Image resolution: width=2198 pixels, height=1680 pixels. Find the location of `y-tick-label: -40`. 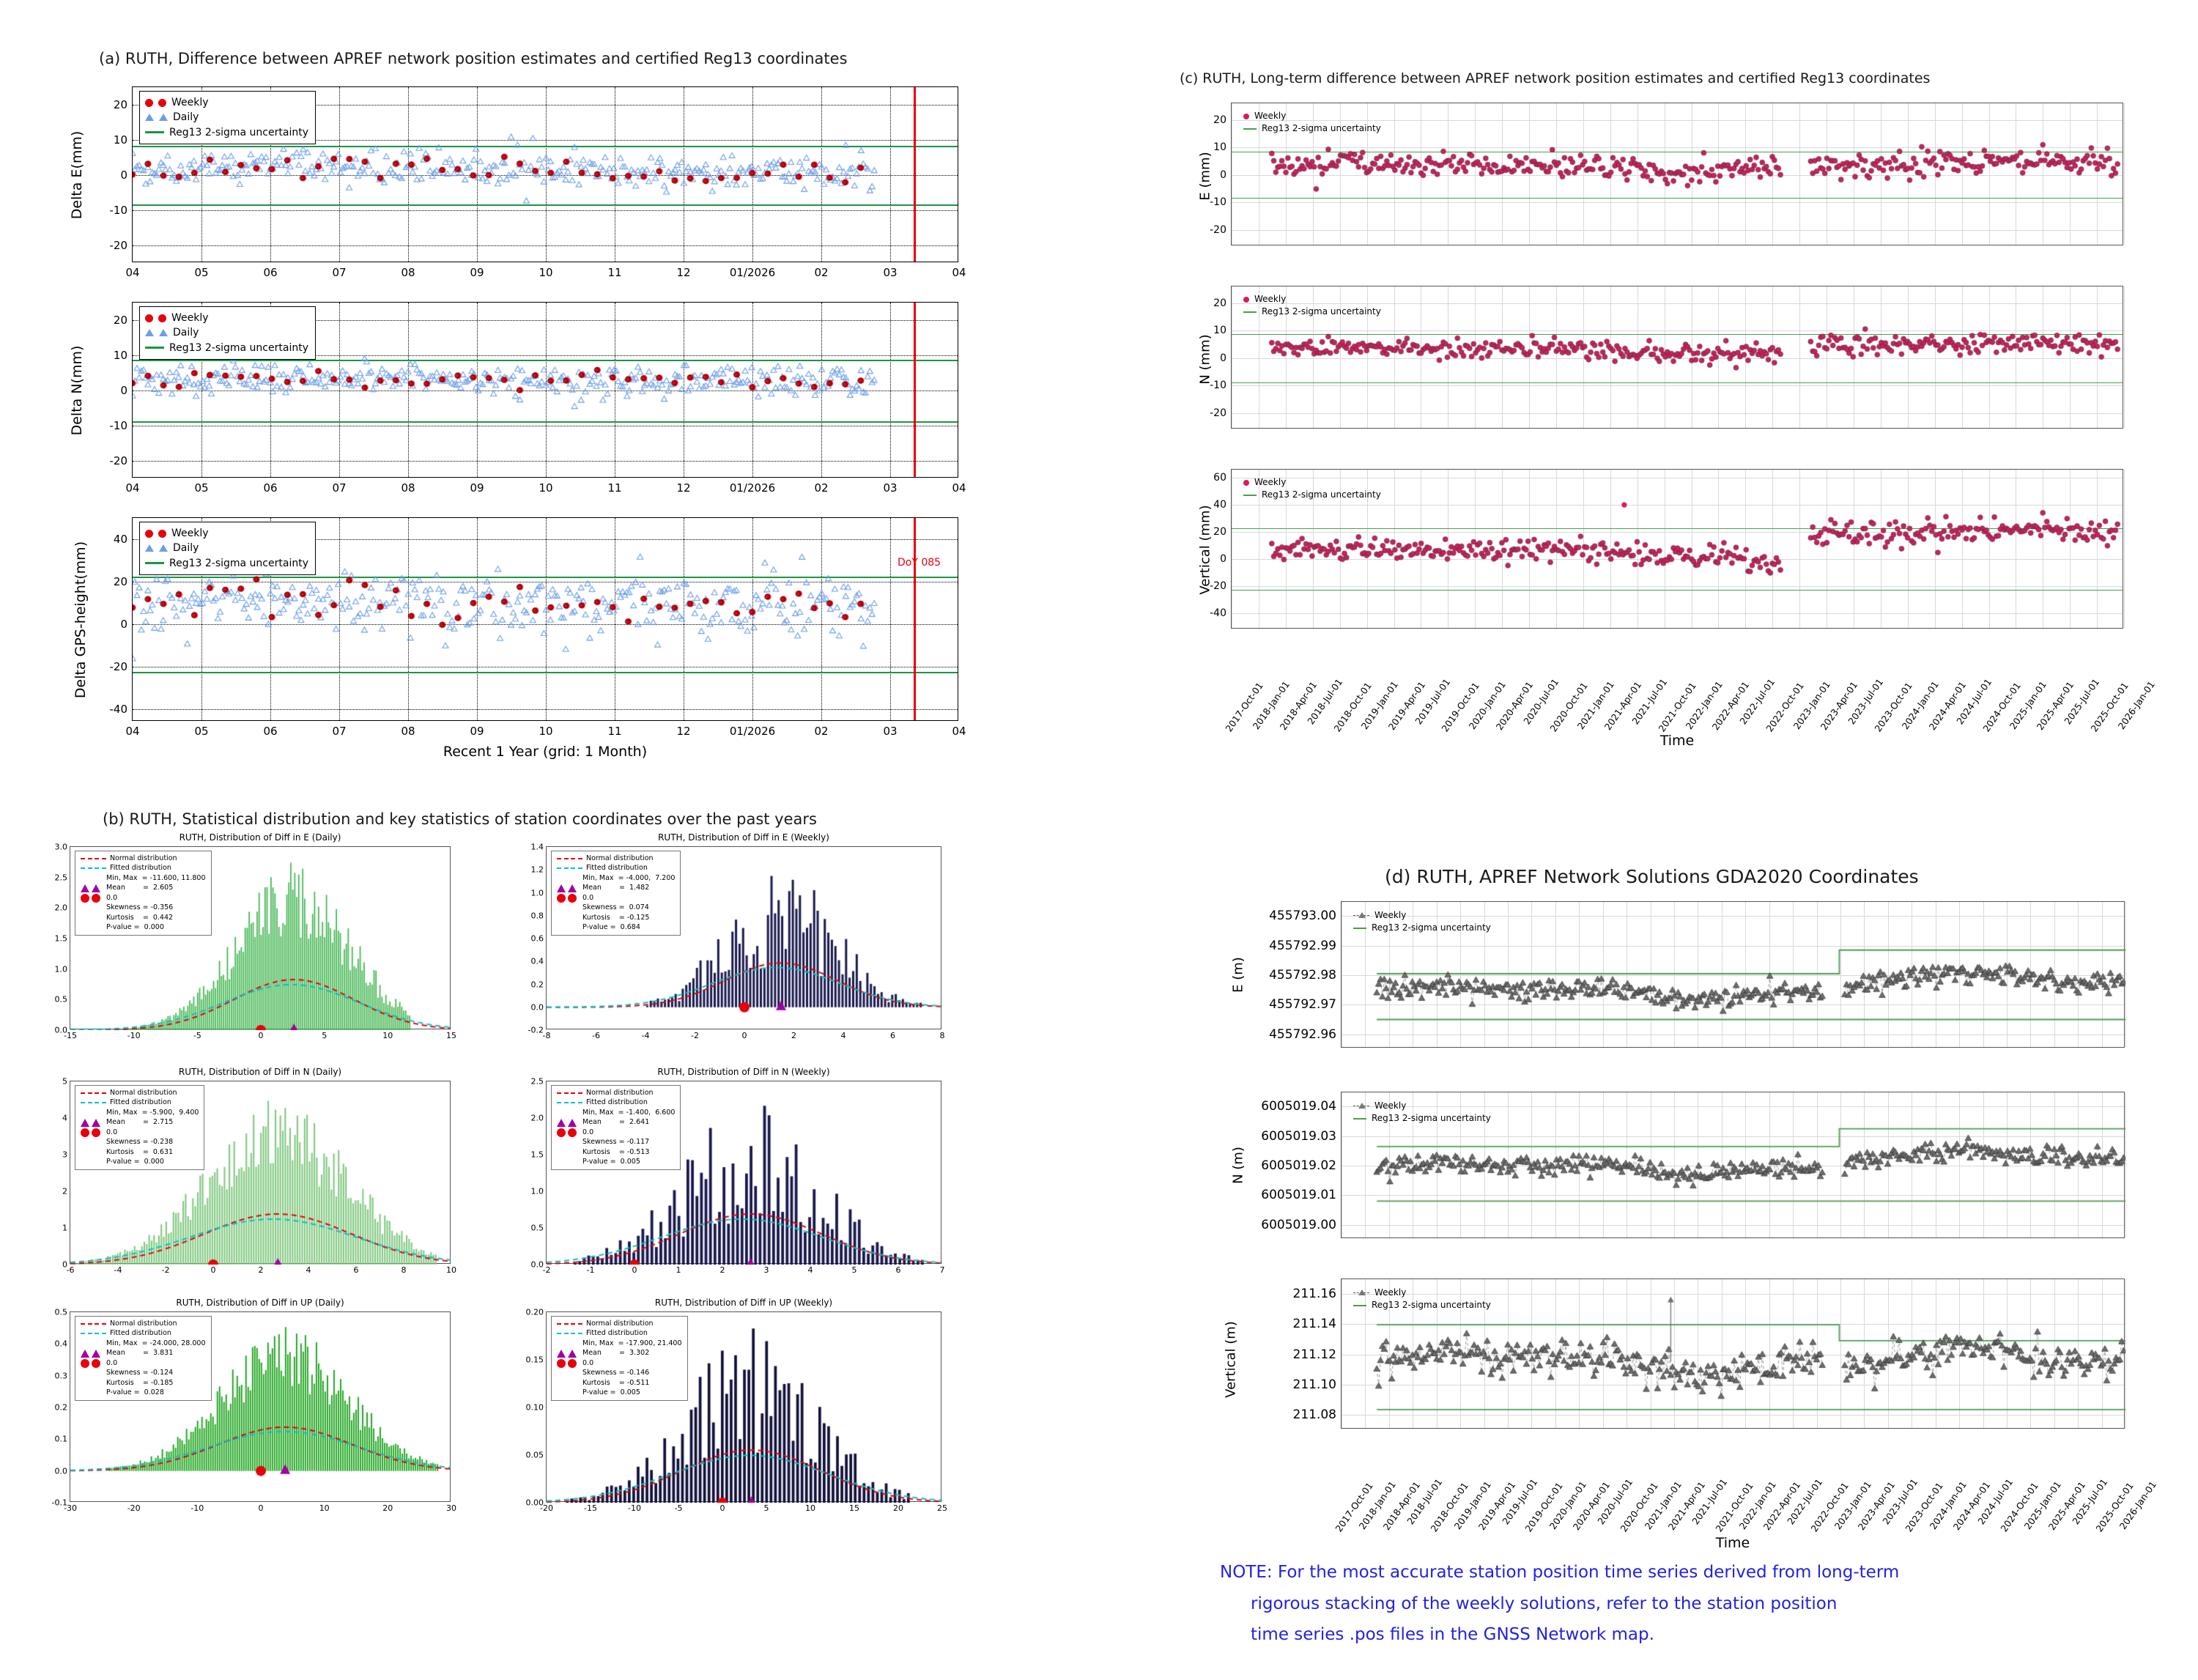

y-tick-label: -40 is located at coordinates (118, 709).